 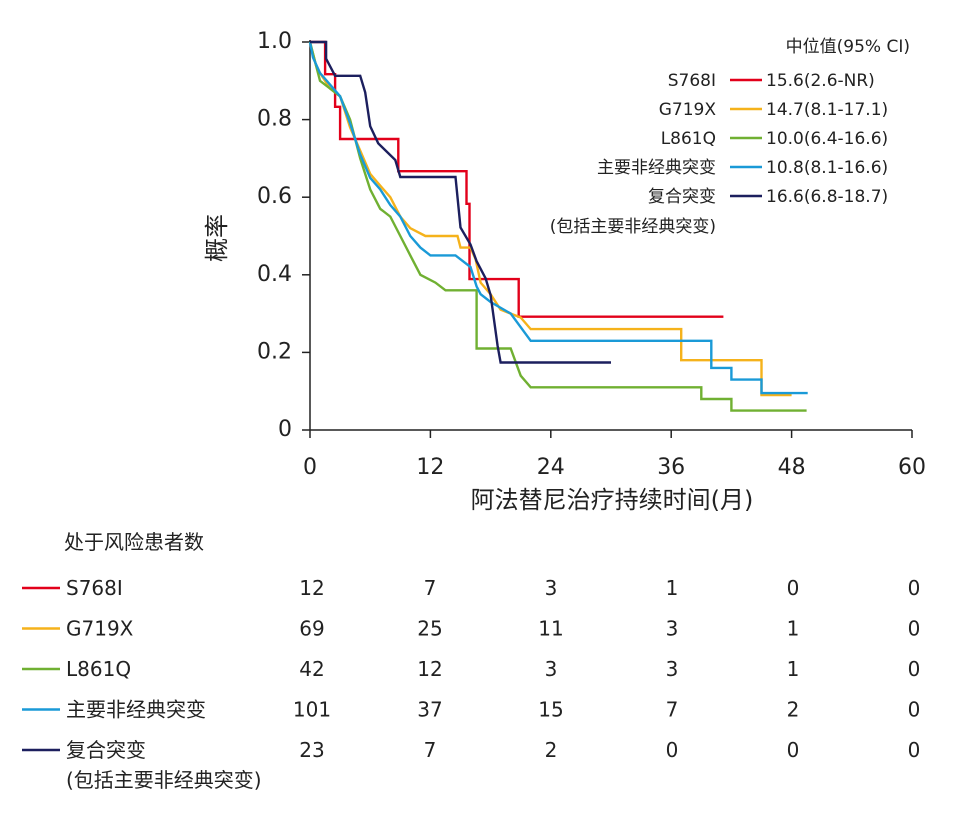 I want to click on x-tick-label: 0, so click(x=310, y=467).